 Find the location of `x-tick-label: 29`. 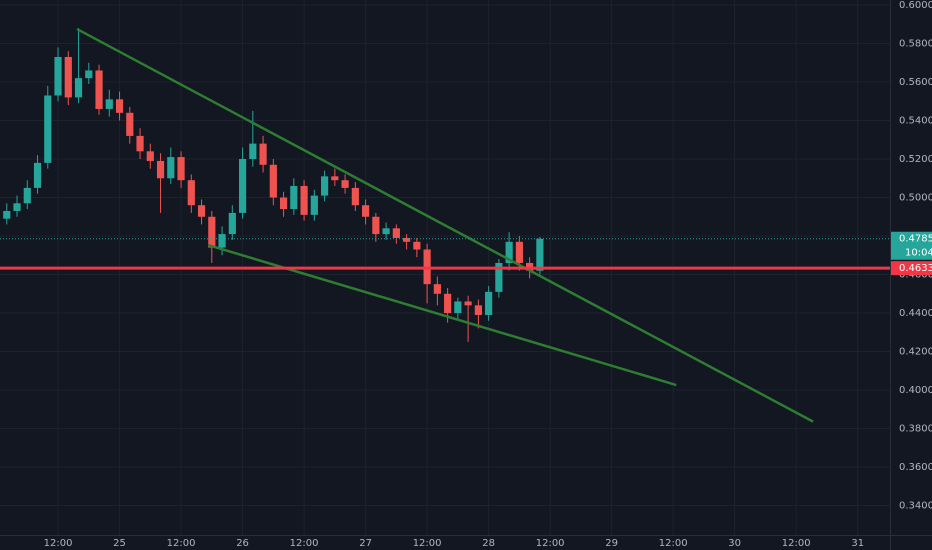

x-tick-label: 29 is located at coordinates (611, 543).